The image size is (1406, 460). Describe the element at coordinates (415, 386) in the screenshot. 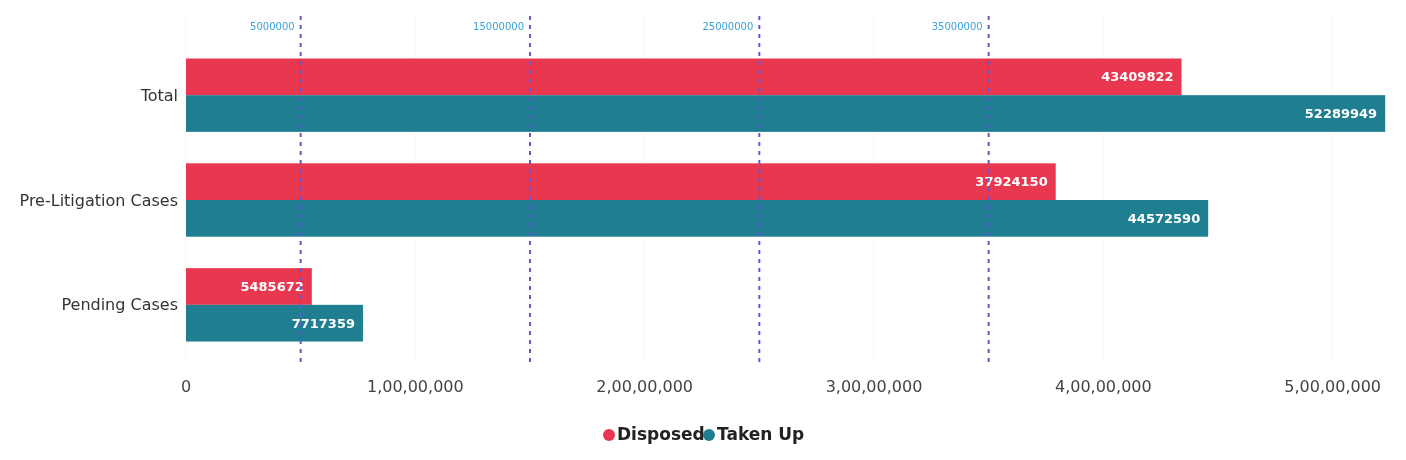

I see `x-tick-label: 1,00,00,000` at that location.